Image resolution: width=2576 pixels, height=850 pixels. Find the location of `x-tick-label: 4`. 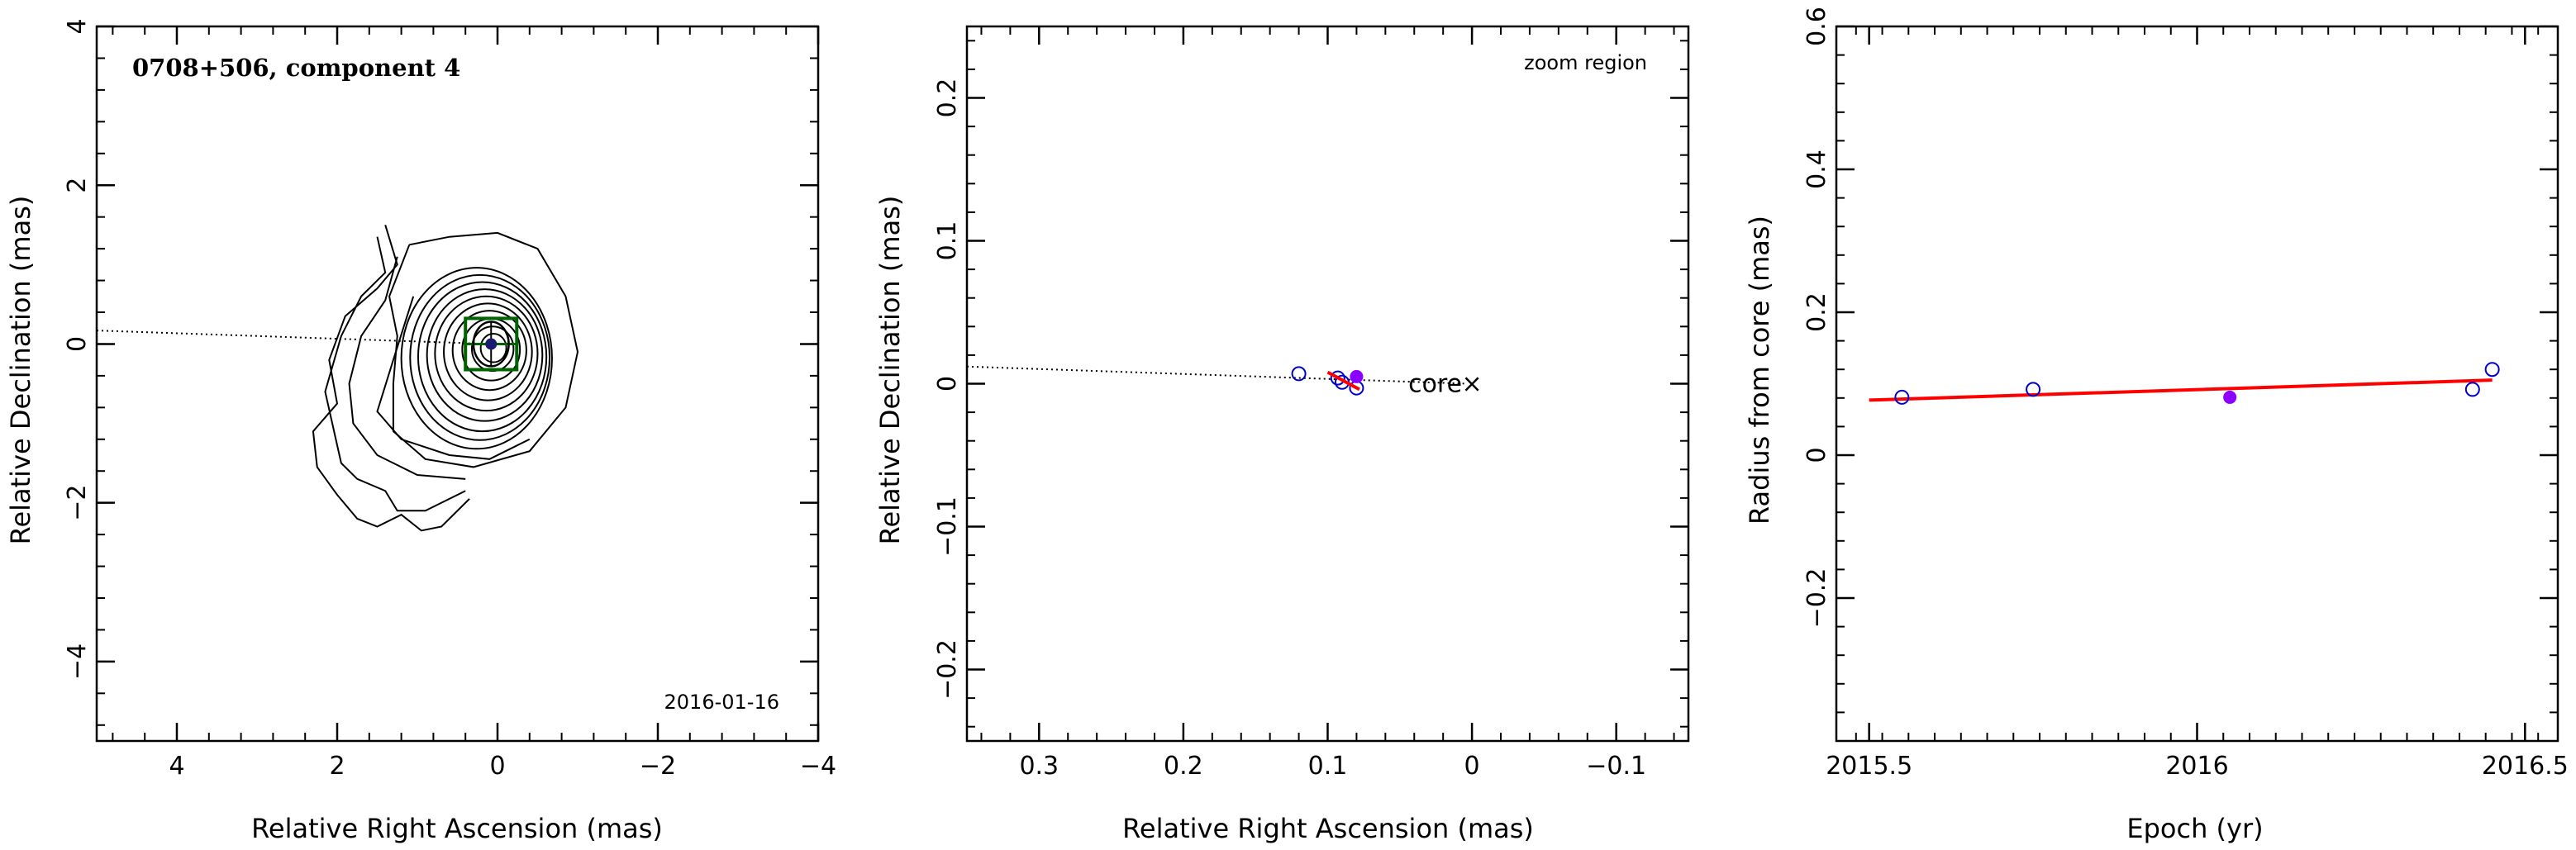

x-tick-label: 4 is located at coordinates (177, 767).